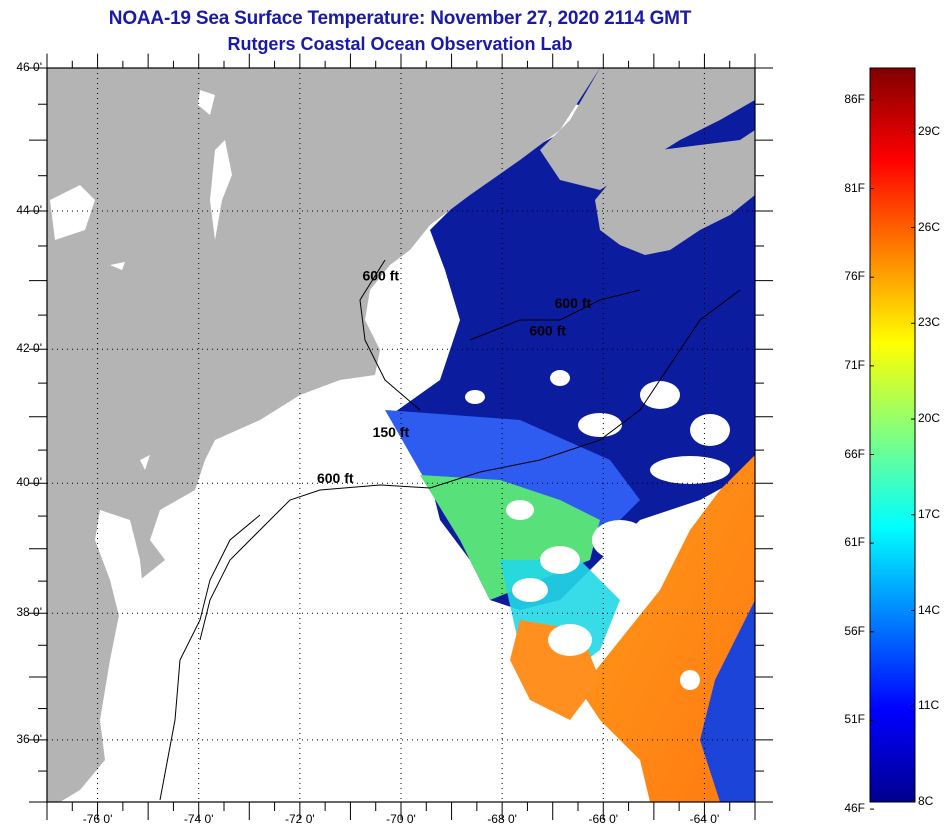 This screenshot has height=832, width=944. What do you see at coordinates (929, 226) in the screenshot?
I see `colorbar-label-c: 26C` at bounding box center [929, 226].